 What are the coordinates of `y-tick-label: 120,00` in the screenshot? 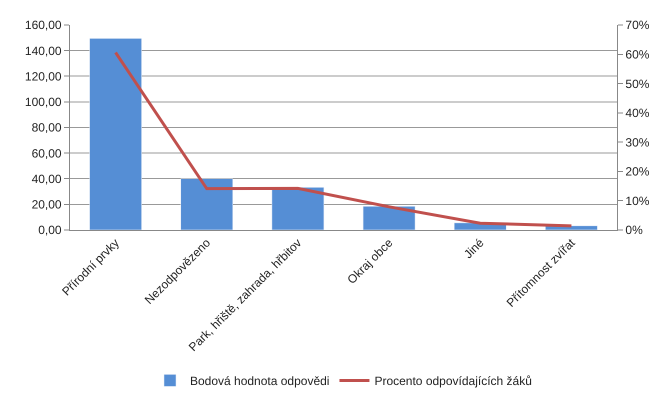 It's located at (43, 76).